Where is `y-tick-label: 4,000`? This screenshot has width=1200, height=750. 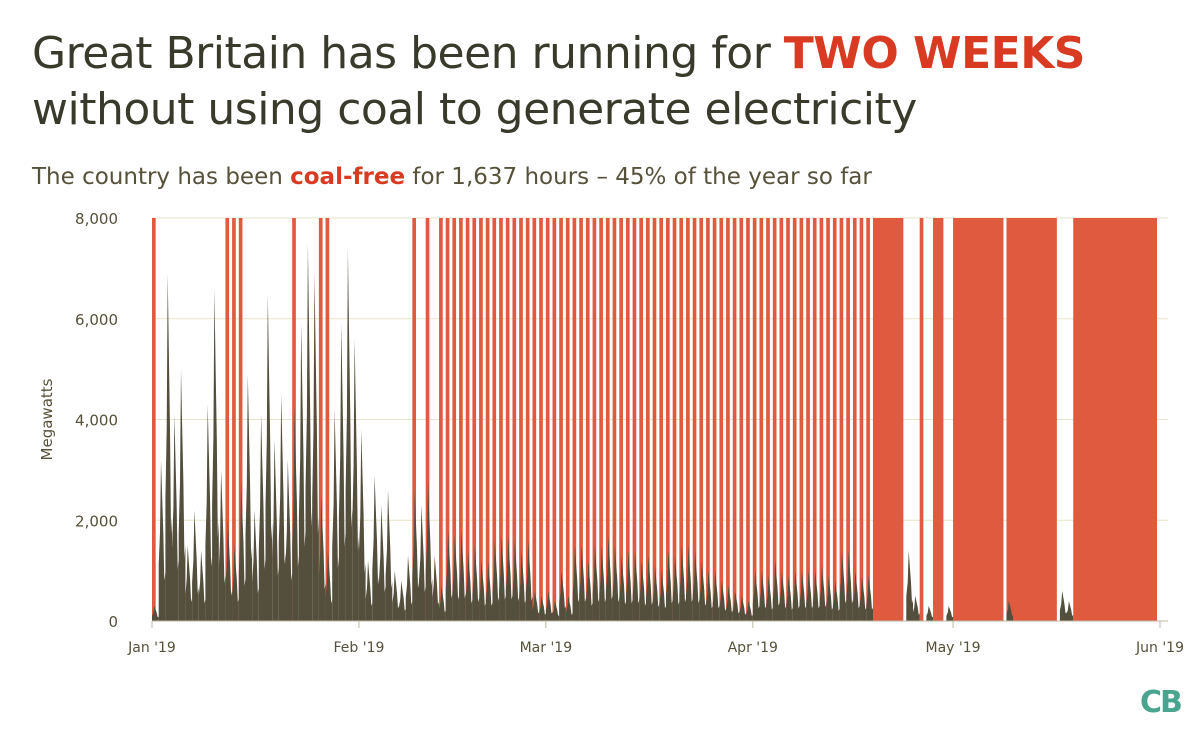 y-tick-label: 4,000 is located at coordinates (96, 421).